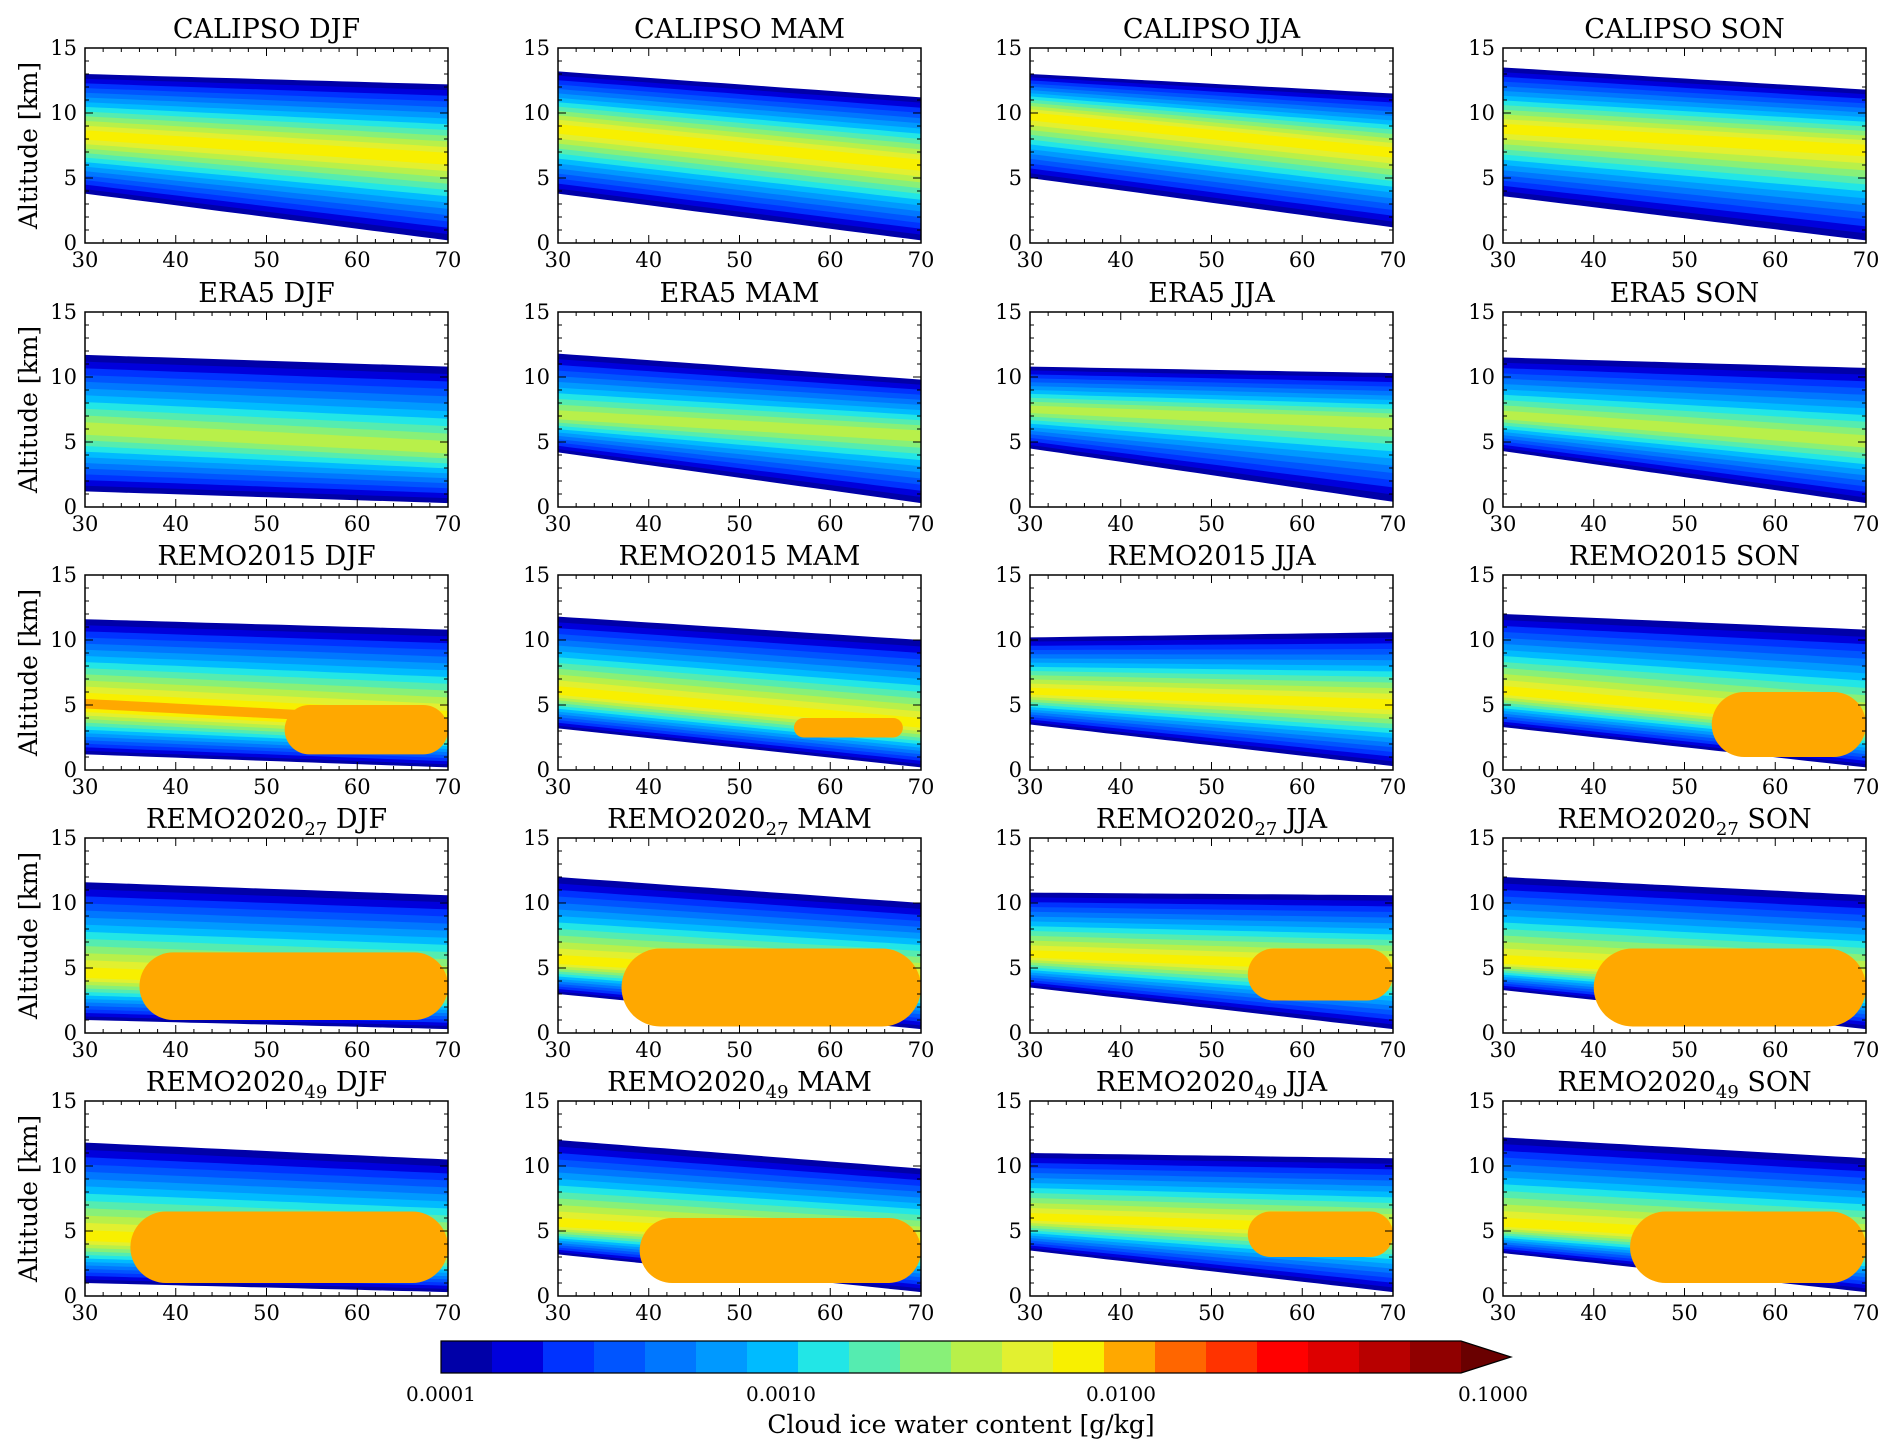  I want to click on title-season: MAM, so click(830, 819).